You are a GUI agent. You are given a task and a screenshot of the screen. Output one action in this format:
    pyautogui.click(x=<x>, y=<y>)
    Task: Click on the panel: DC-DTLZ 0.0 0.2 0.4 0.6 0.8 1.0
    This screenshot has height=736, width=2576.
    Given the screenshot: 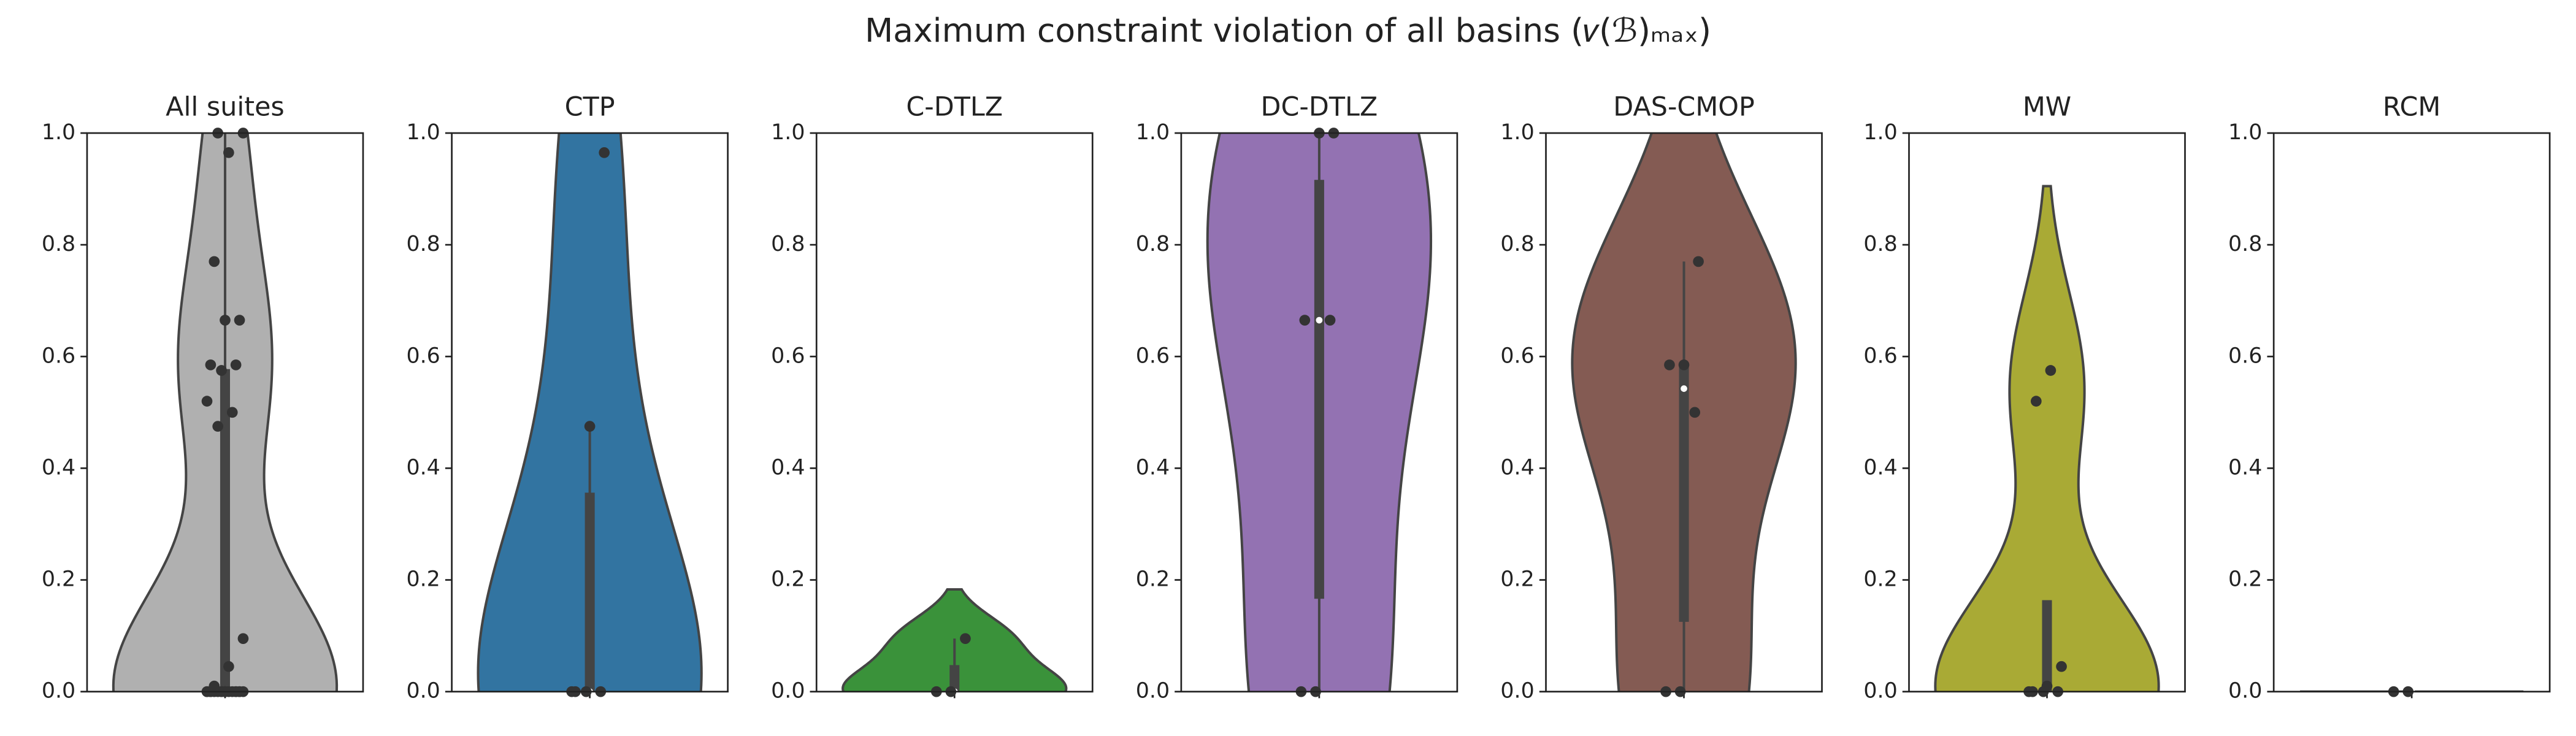 What is the action you would take?
    pyautogui.click(x=1297, y=397)
    